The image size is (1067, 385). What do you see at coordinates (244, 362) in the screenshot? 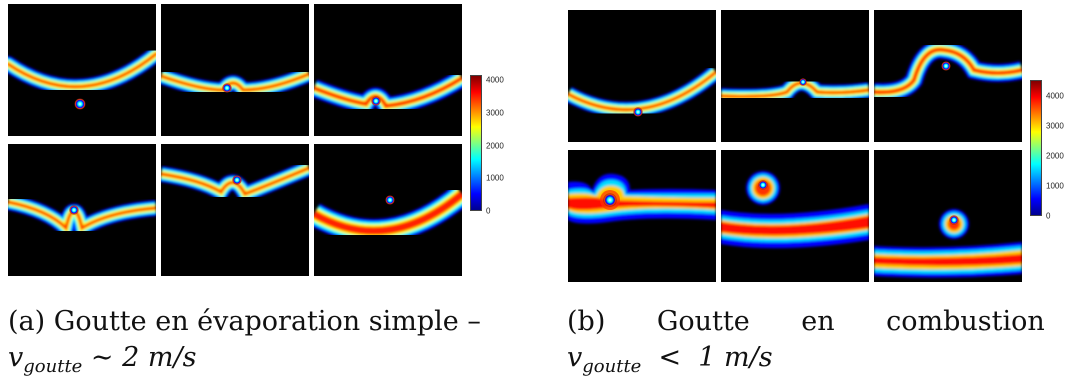
I see `caption-a-line2: vgoutte ∼ 2 m/s` at bounding box center [244, 362].